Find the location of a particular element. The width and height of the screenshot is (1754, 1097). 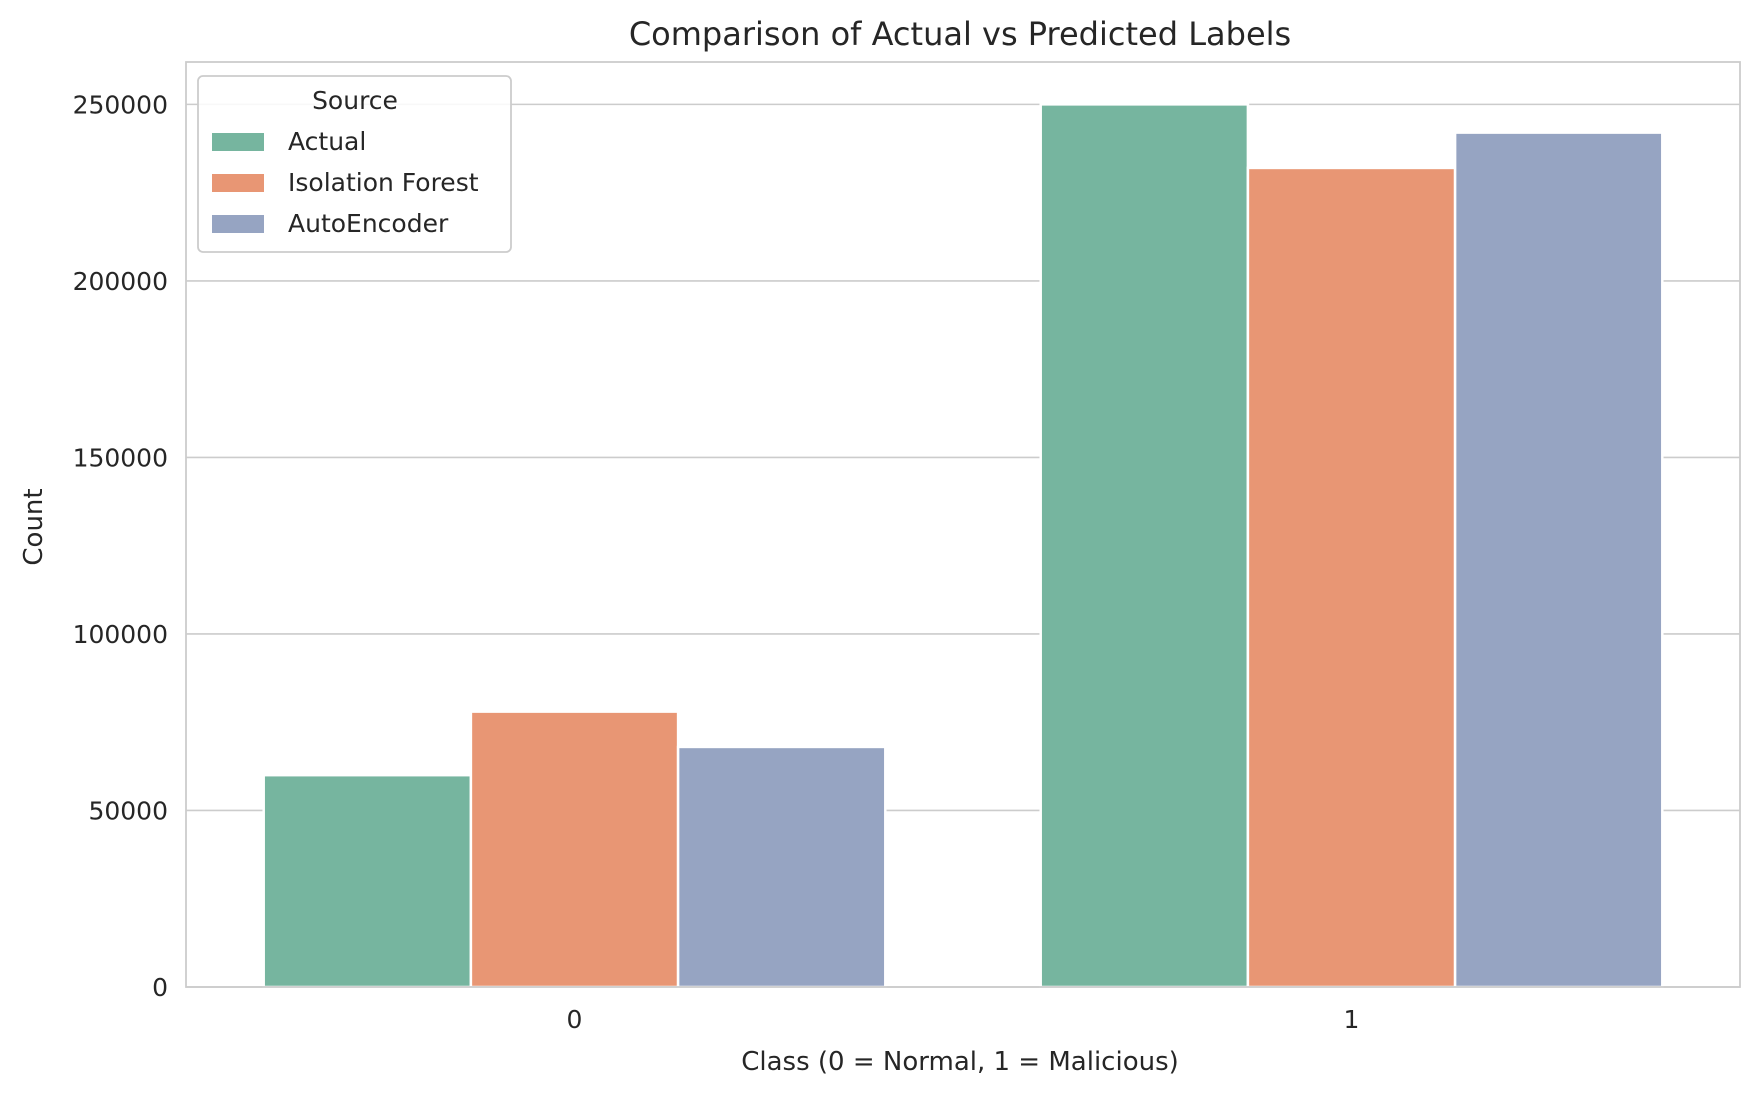

x-axis-label: Class (0 = Normal, 1 = Malicious) is located at coordinates (960, 1062).